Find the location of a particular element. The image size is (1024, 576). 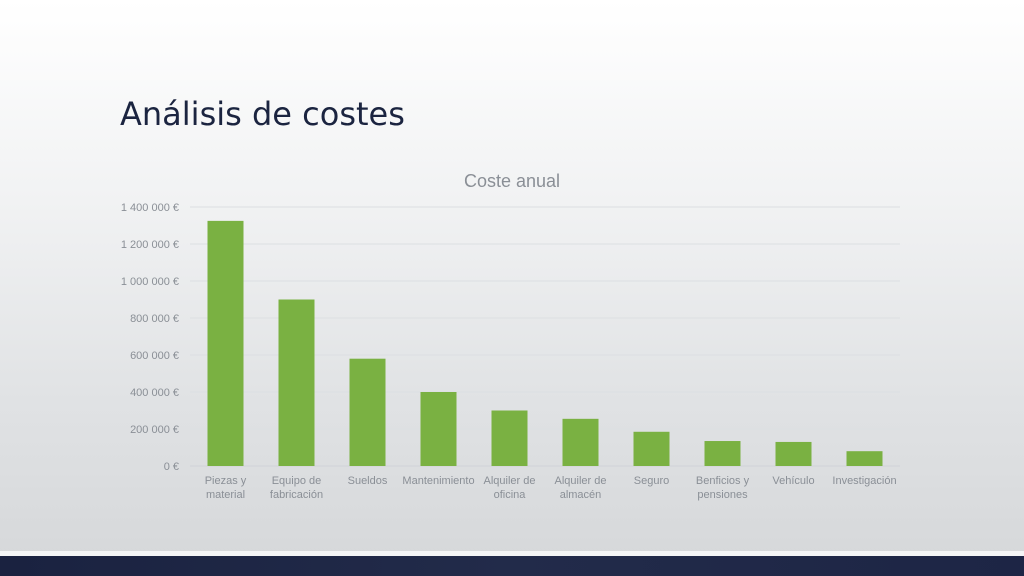

y-tick-label: 0 € is located at coordinates (171, 467).